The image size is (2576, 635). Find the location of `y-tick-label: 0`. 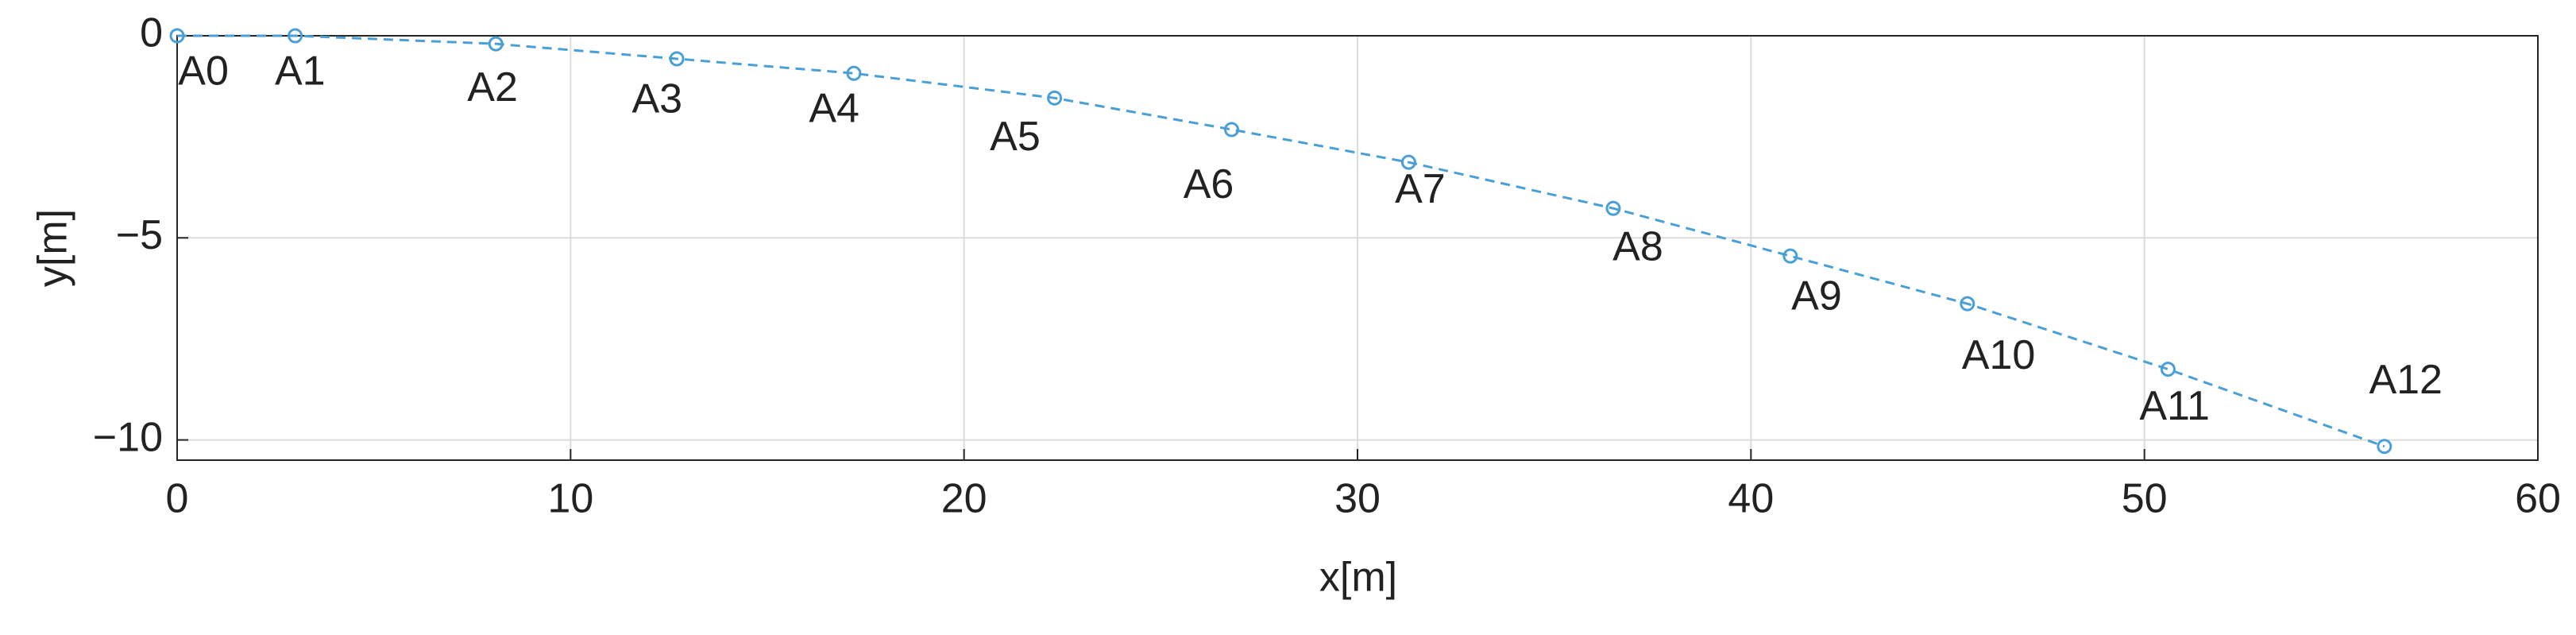

y-tick-label: 0 is located at coordinates (151, 33).